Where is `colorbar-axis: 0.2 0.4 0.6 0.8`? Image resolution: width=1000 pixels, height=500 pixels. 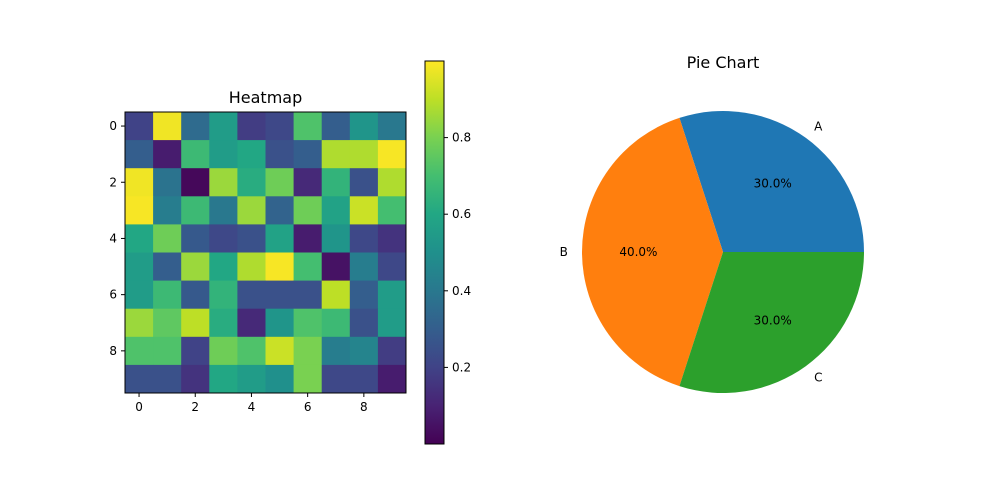
colorbar-axis: 0.2 0.4 0.6 0.8 is located at coordinates (457, 252).